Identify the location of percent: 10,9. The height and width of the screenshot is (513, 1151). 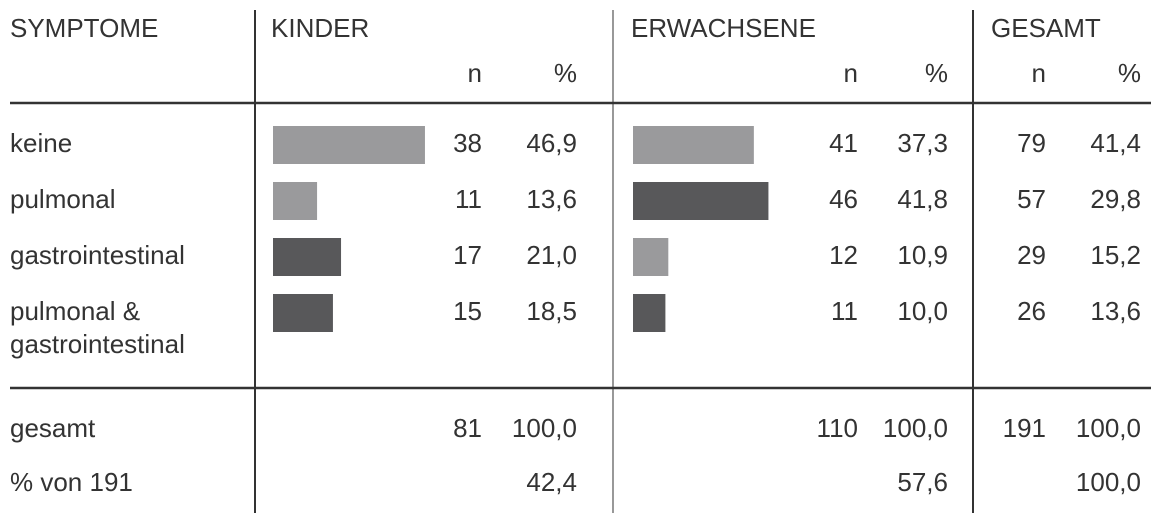
(922, 255).